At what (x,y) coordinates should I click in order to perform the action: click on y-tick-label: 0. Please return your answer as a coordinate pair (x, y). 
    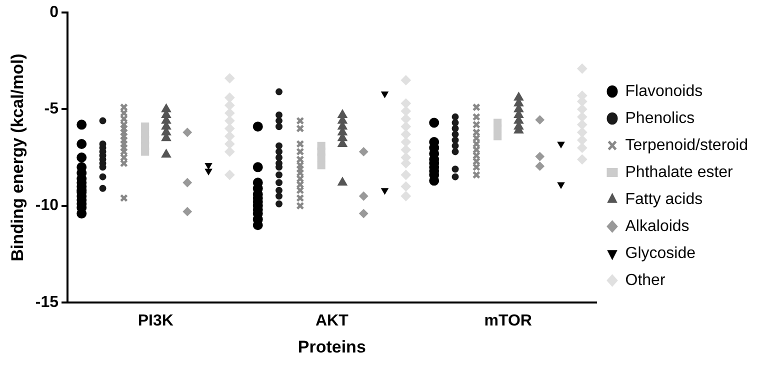
    Looking at the image, I should click on (54, 13).